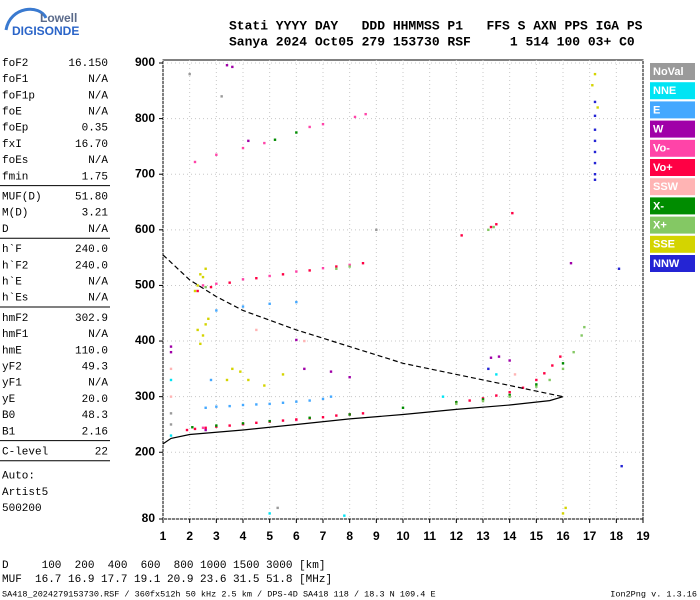 The image size is (700, 600). What do you see at coordinates (296, 536) in the screenshot?
I see `x-tick-label: 6` at bounding box center [296, 536].